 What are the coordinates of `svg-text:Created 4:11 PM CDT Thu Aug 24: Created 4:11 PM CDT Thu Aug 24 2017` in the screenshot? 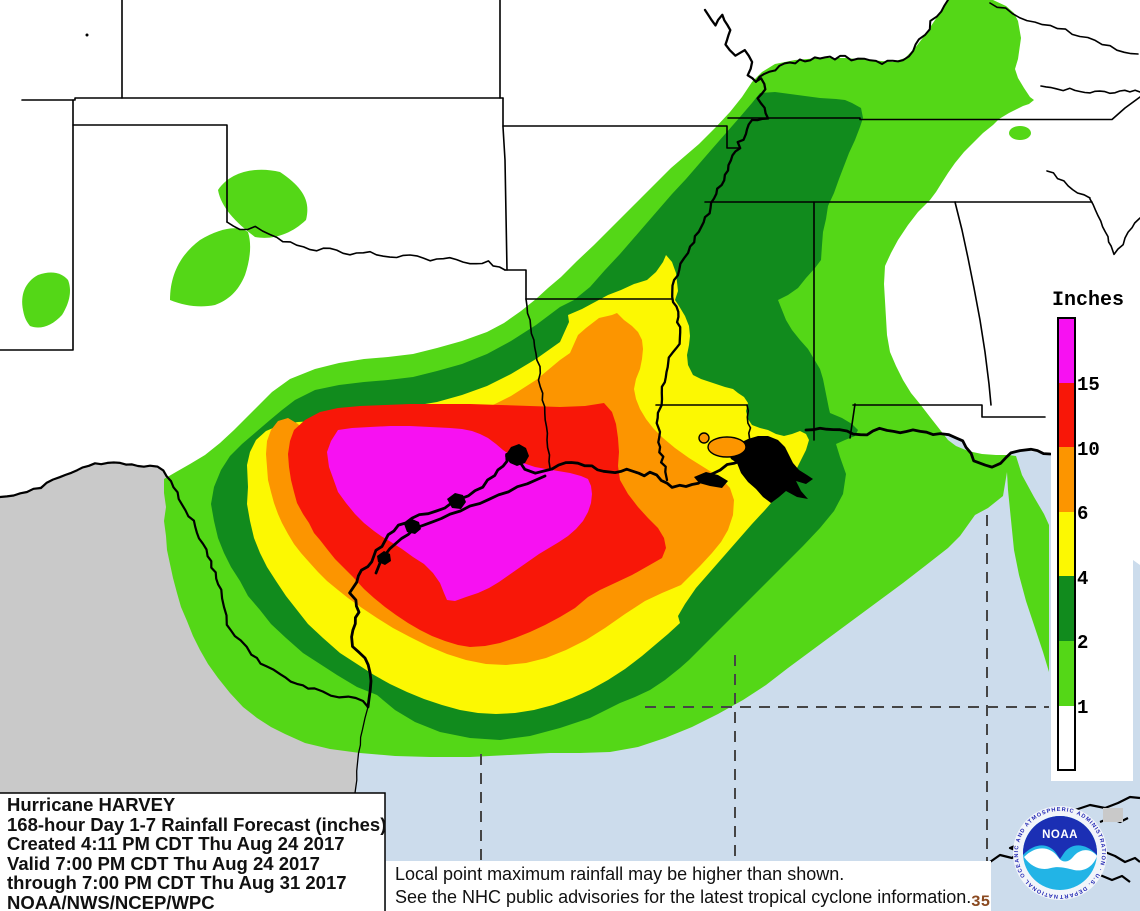 It's located at (176, 843).